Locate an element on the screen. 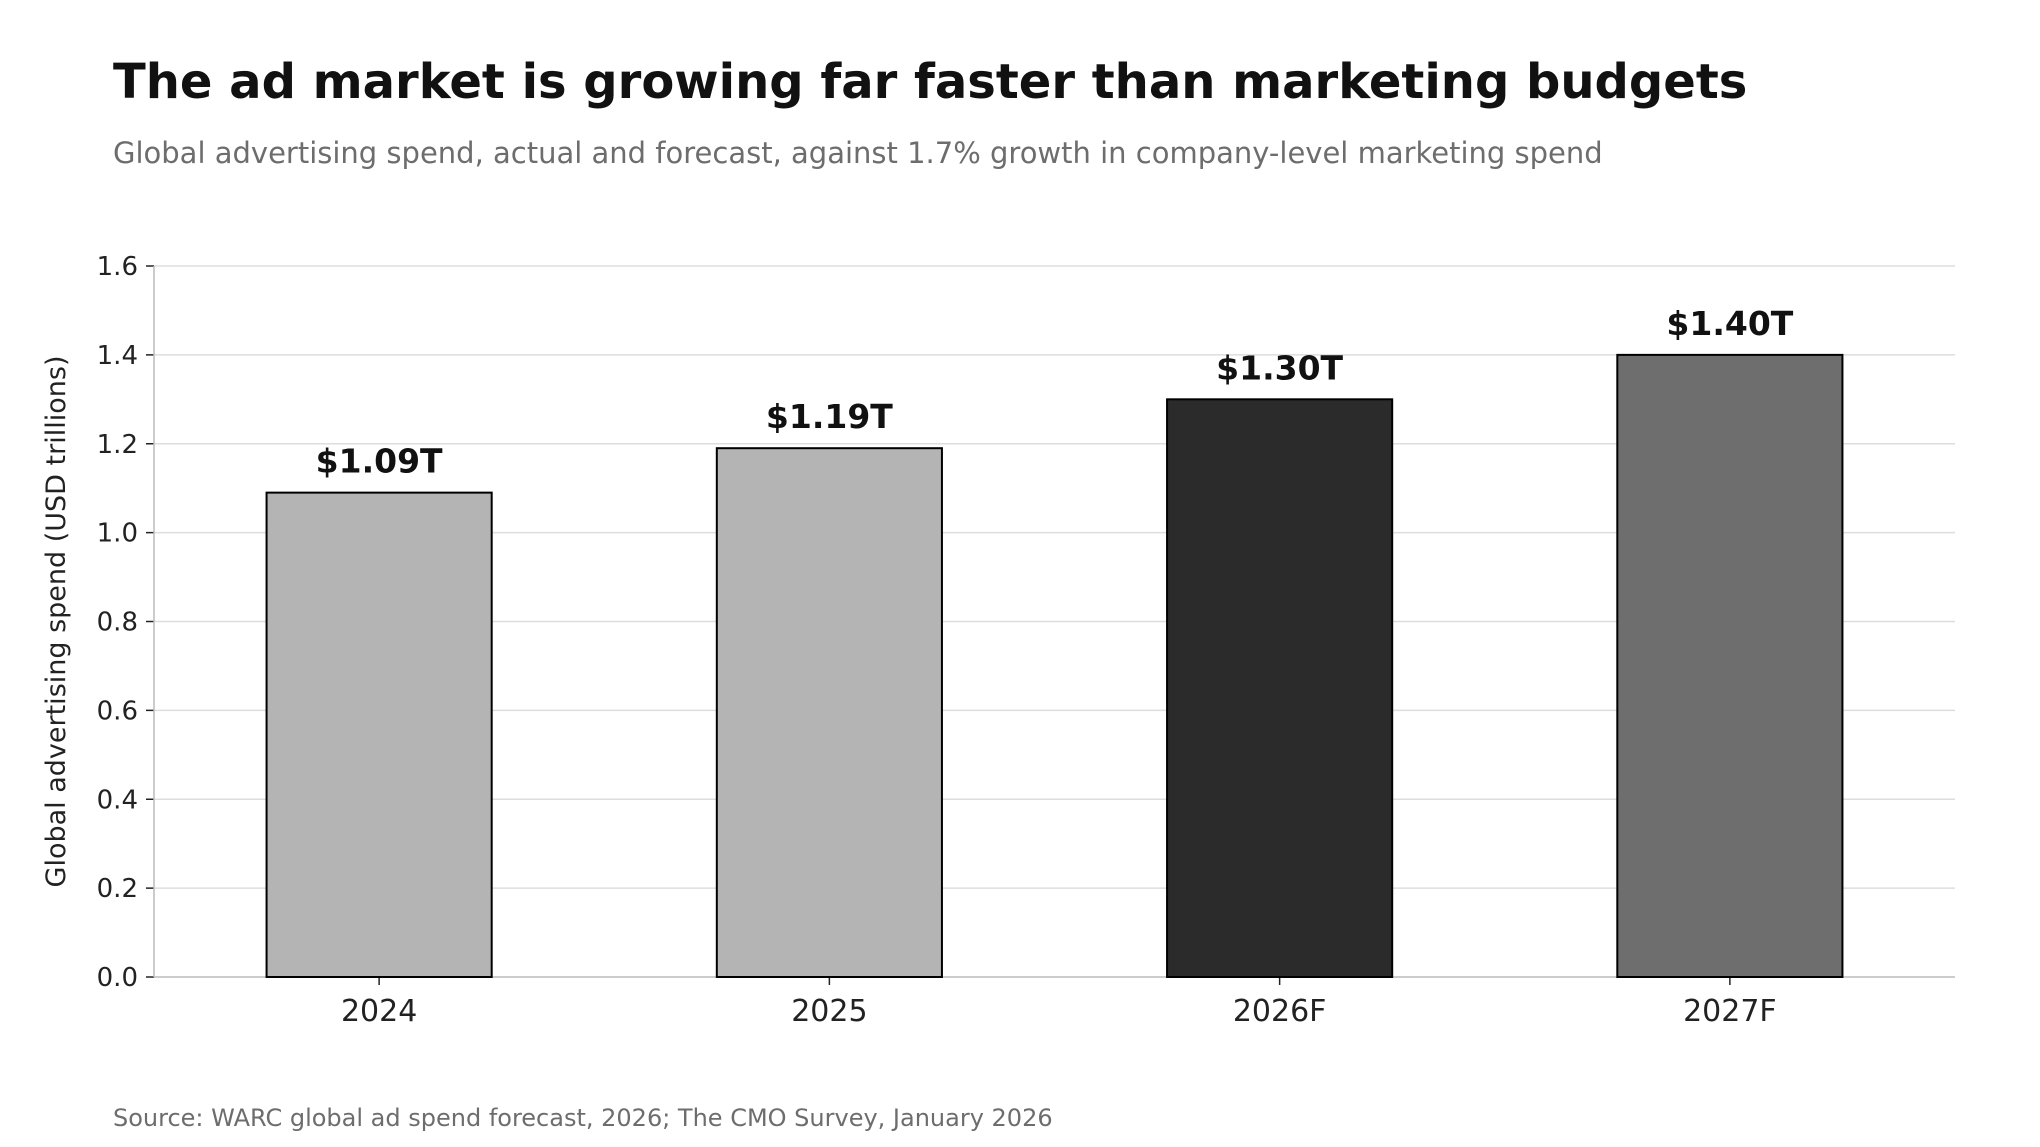 The width and height of the screenshot is (2040, 1147). data-label: $1.09T is located at coordinates (379, 461).